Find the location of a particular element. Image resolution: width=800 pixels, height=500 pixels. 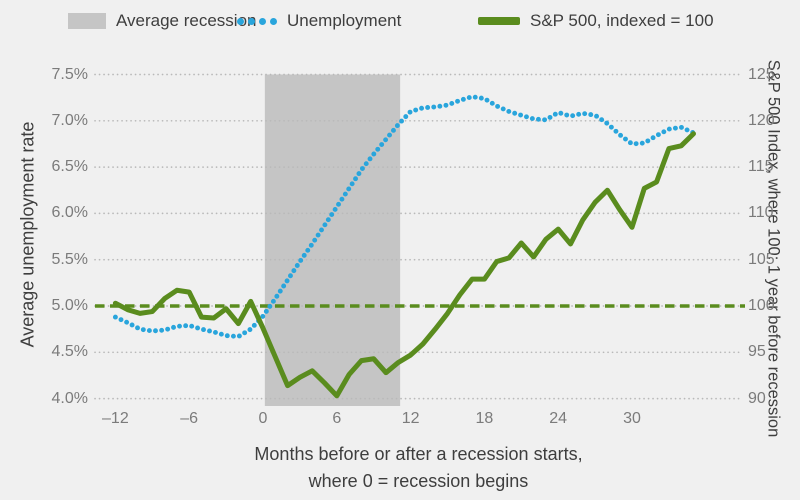

legend-item-unemployment: Unemployment is located at coordinates (319, 21).